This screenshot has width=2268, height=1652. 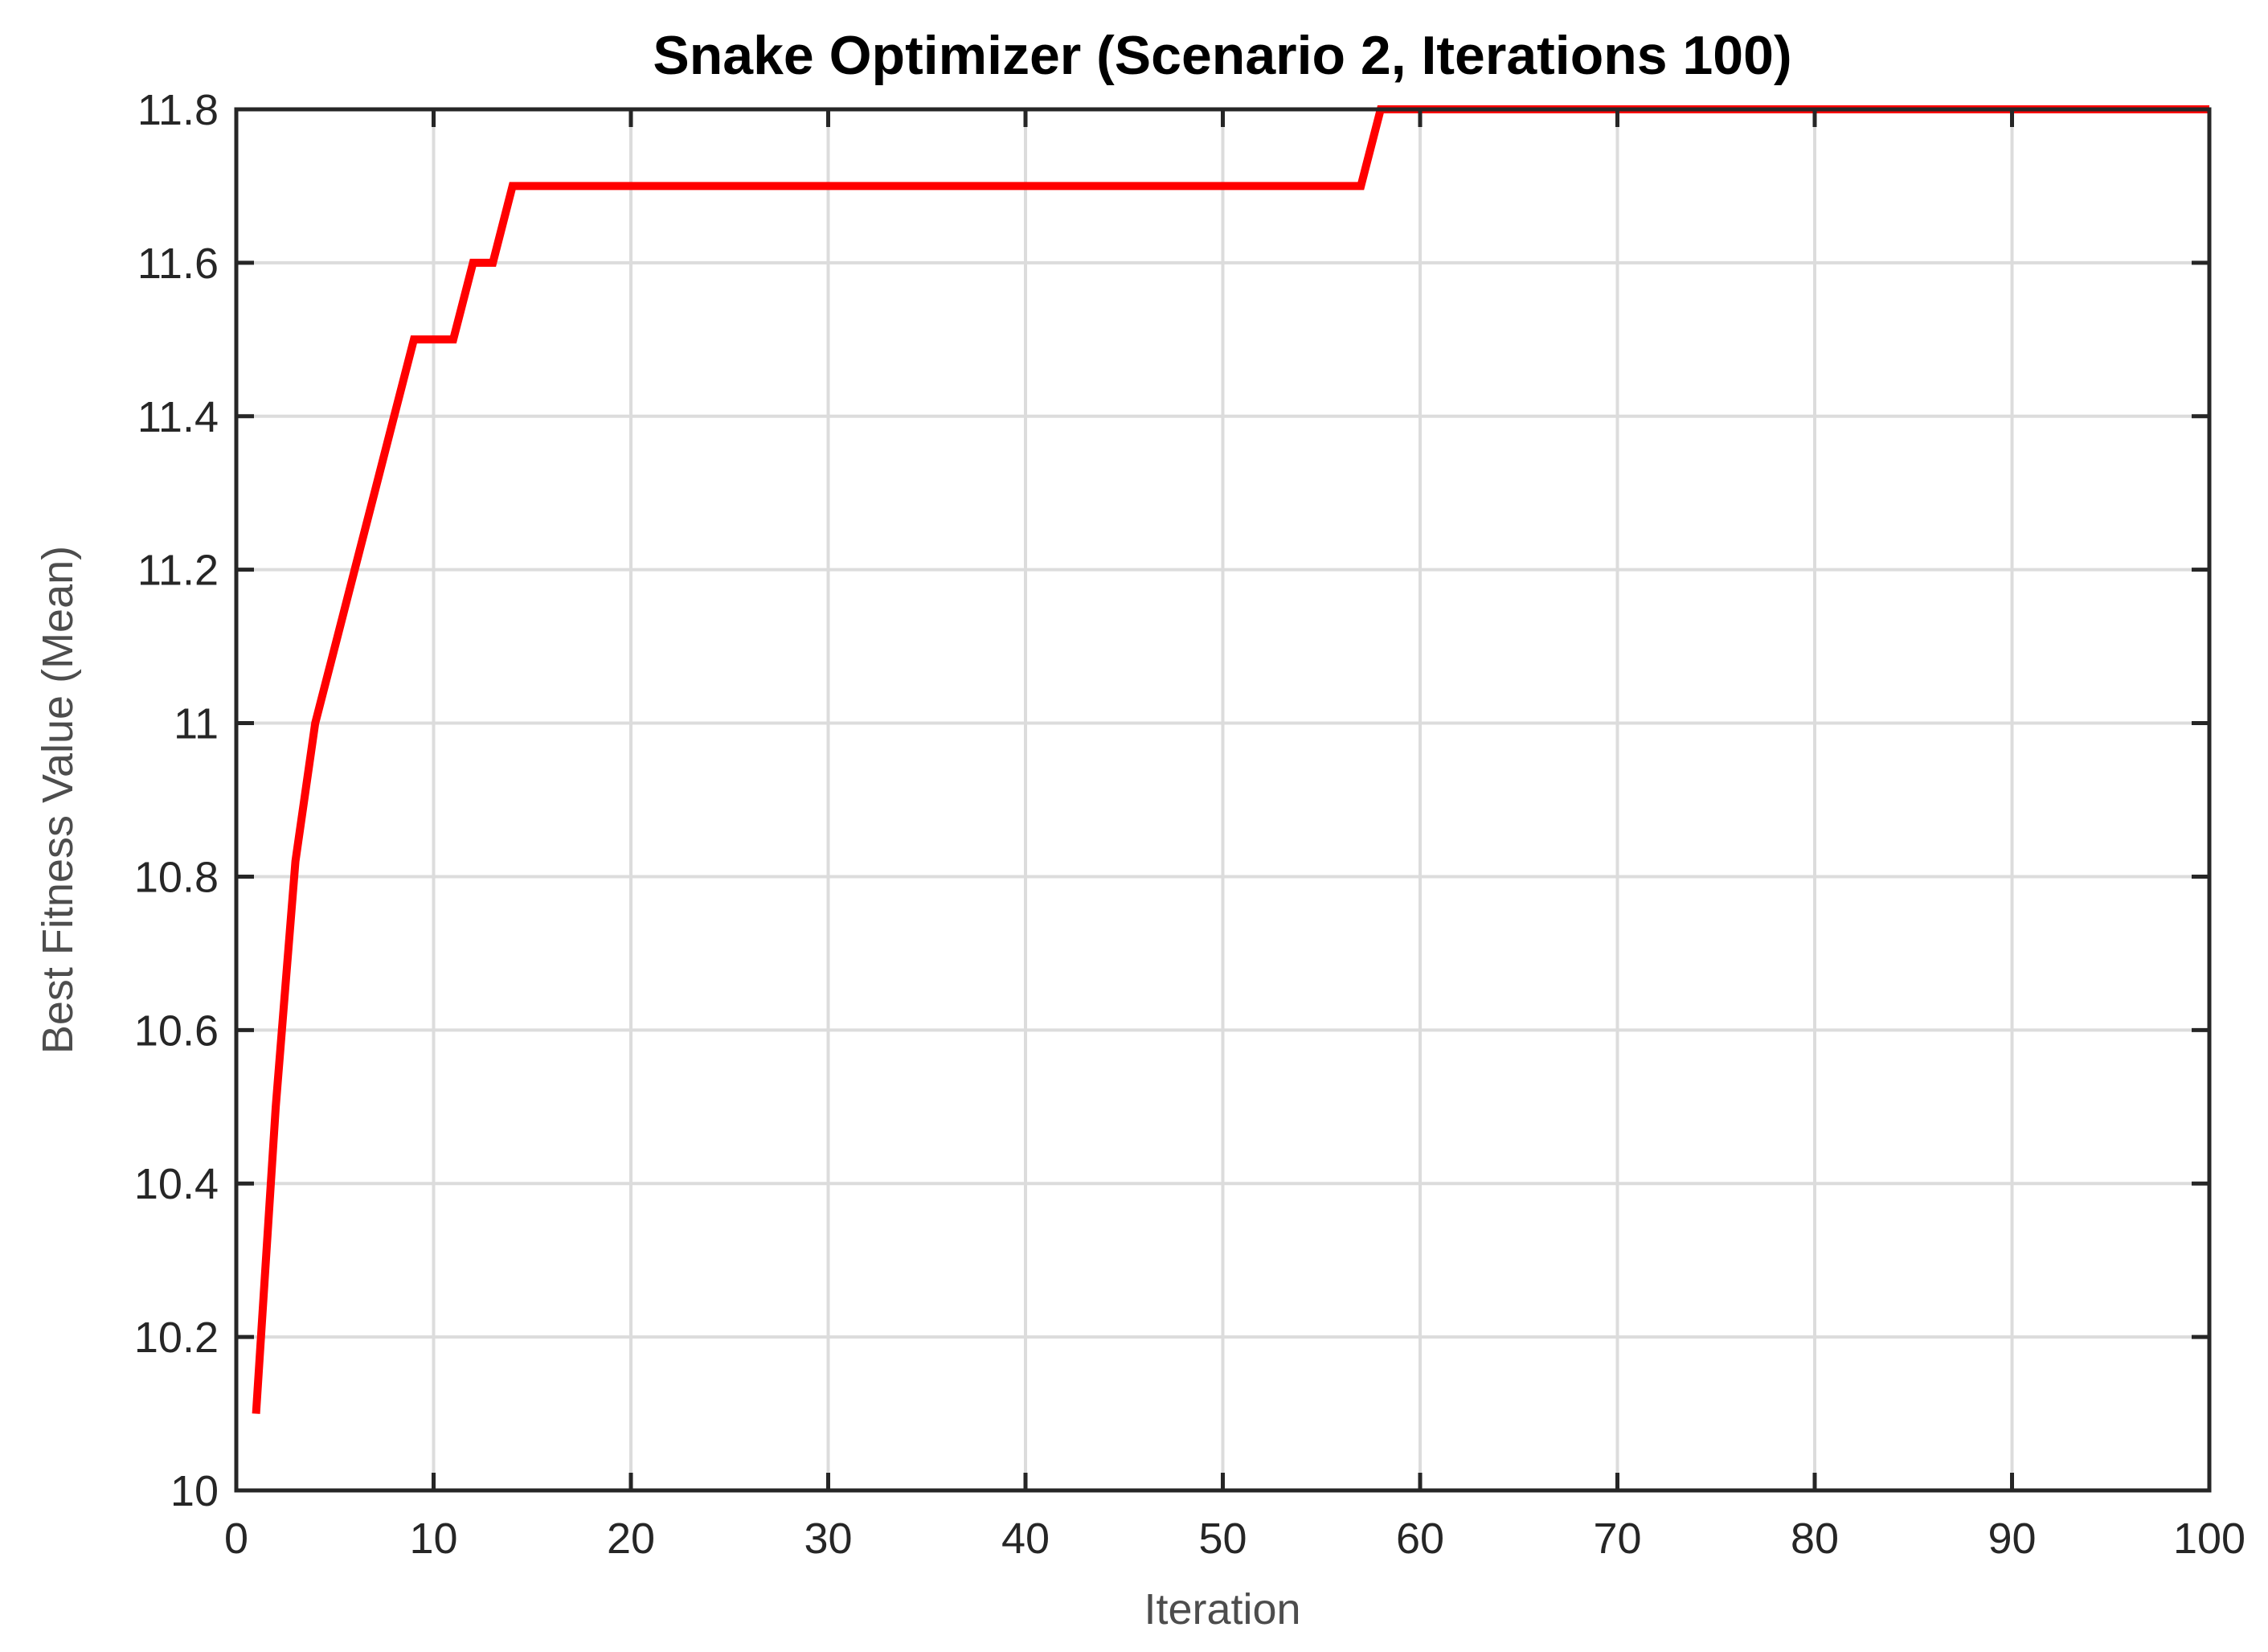 I want to click on y-tick-label: 10.2, so click(x=176, y=1338).